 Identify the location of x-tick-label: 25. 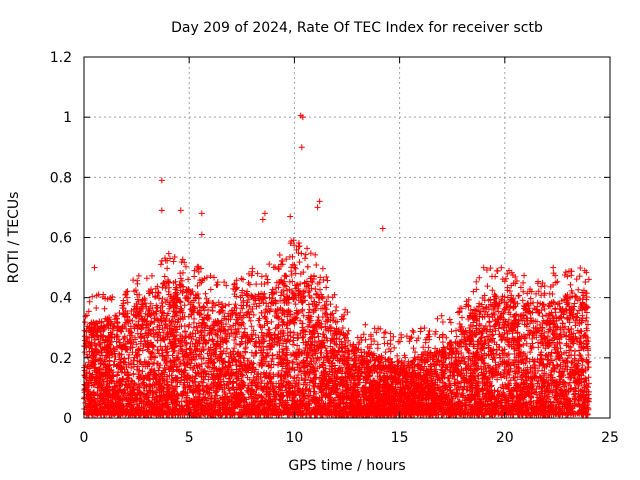
(610, 438).